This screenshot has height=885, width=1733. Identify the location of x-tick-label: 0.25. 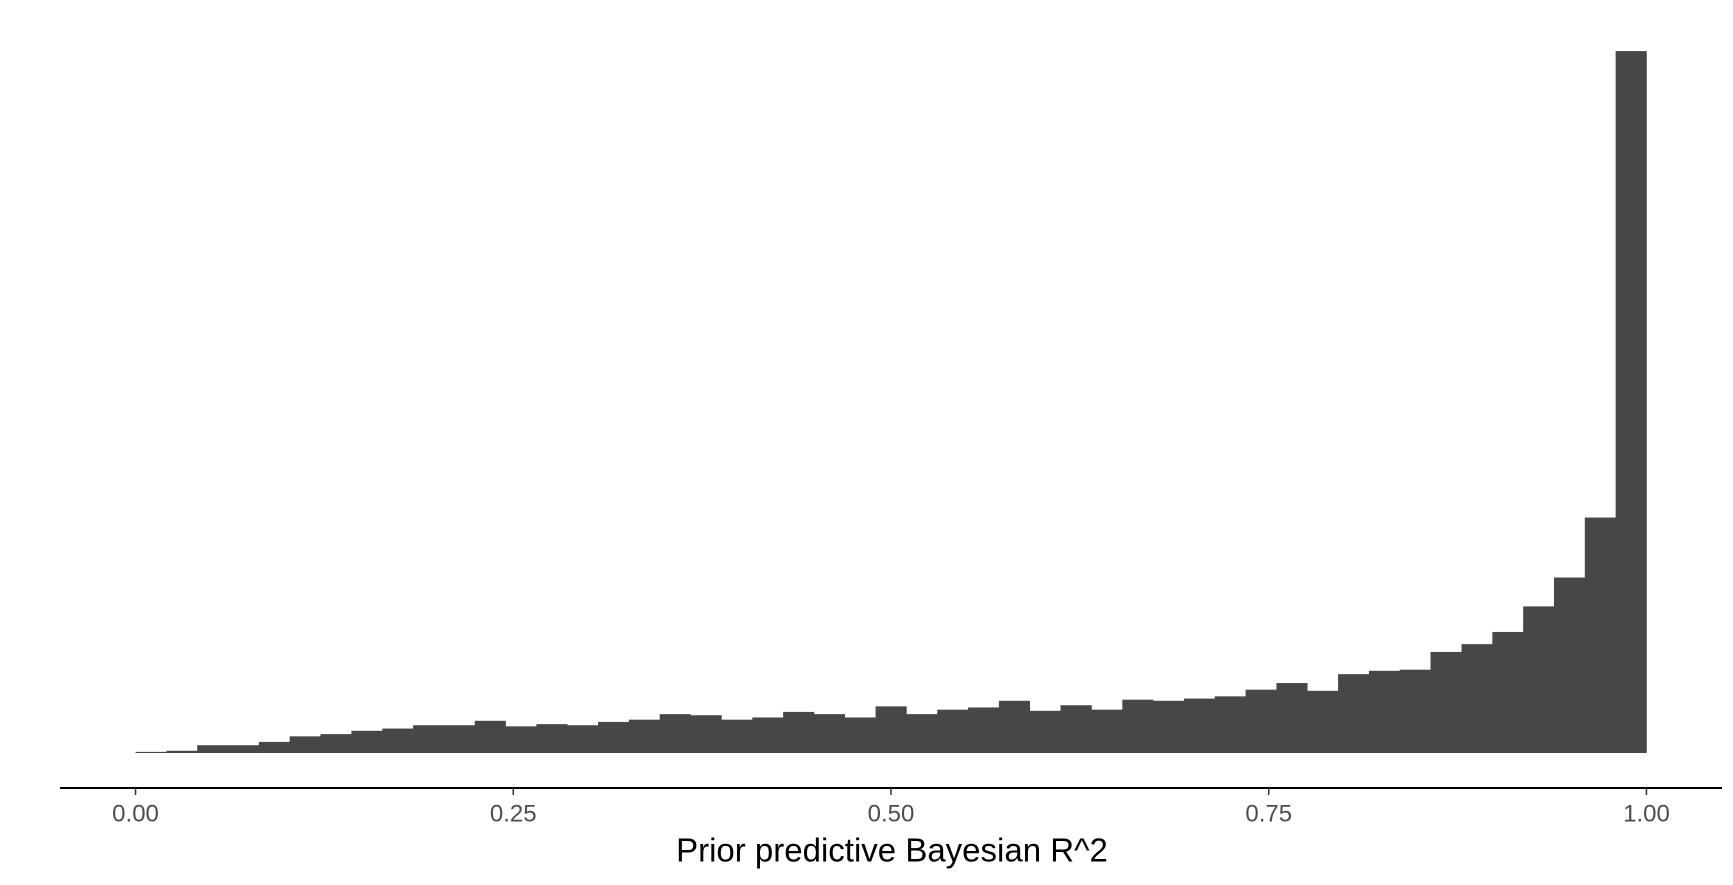
(513, 813).